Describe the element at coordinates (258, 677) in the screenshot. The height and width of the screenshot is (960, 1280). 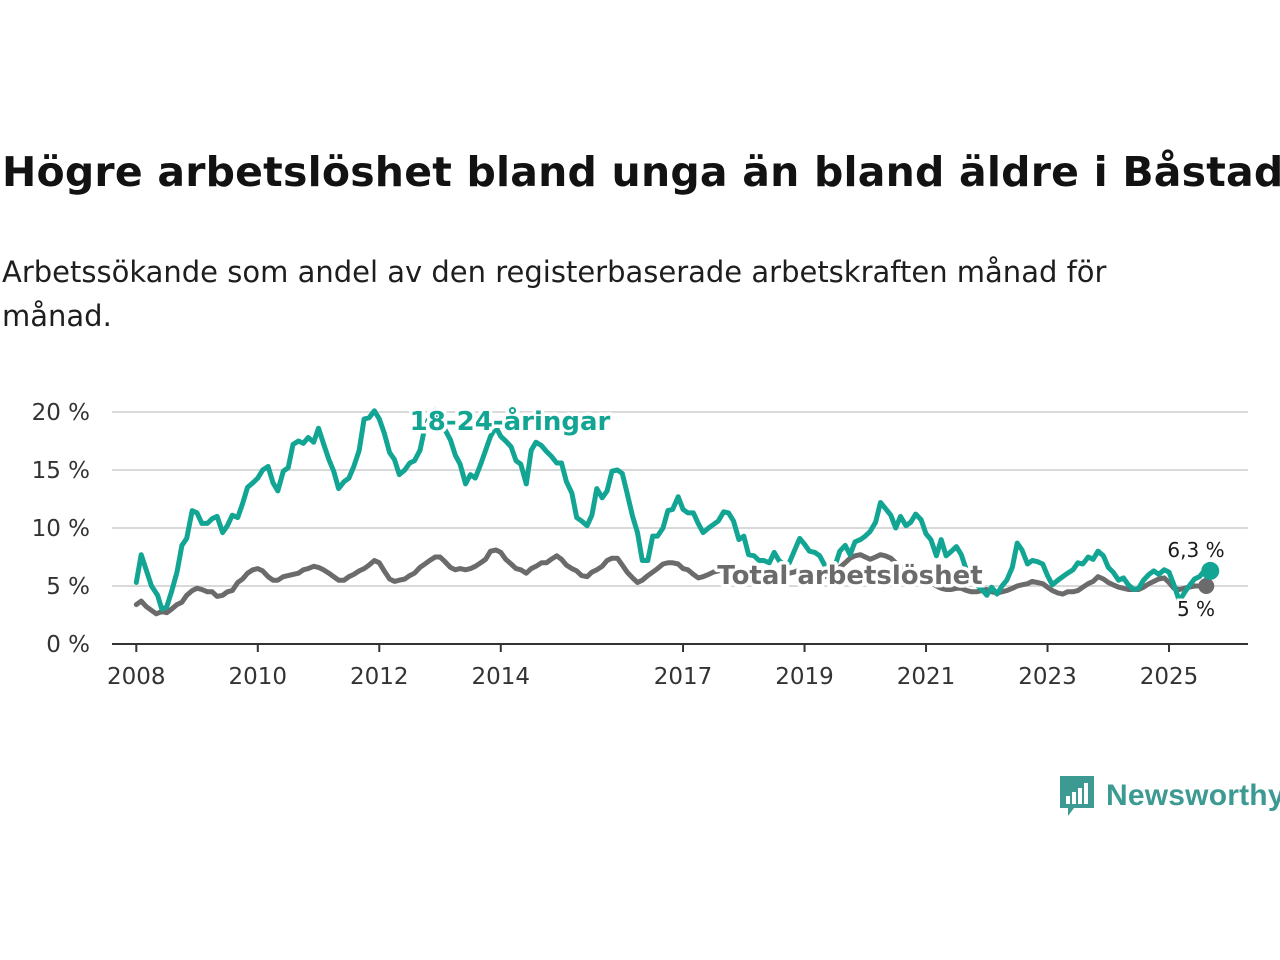
I see `x-tick-label: 2010` at that location.